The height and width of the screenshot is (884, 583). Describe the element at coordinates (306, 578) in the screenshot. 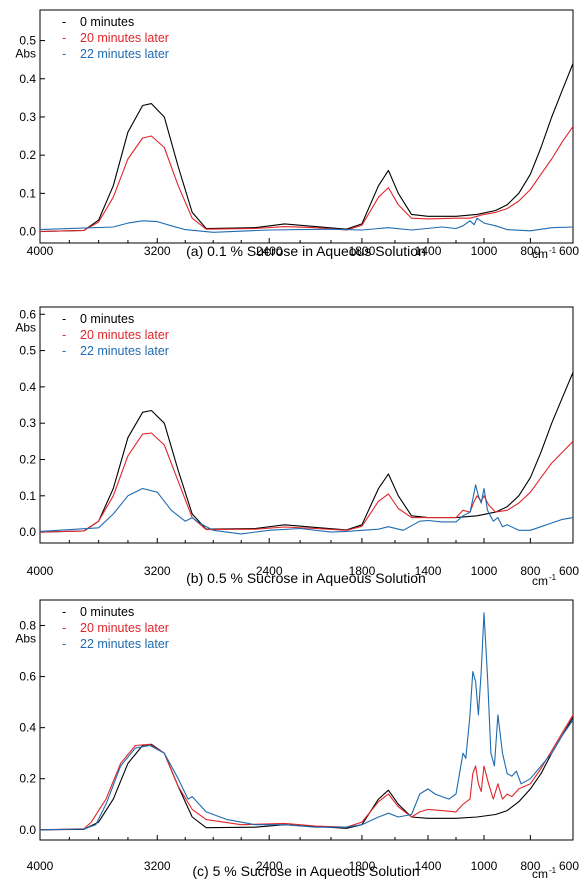

I see `panel-caption: (b) 0.5 % Sucrose in Aqueous Solution` at that location.